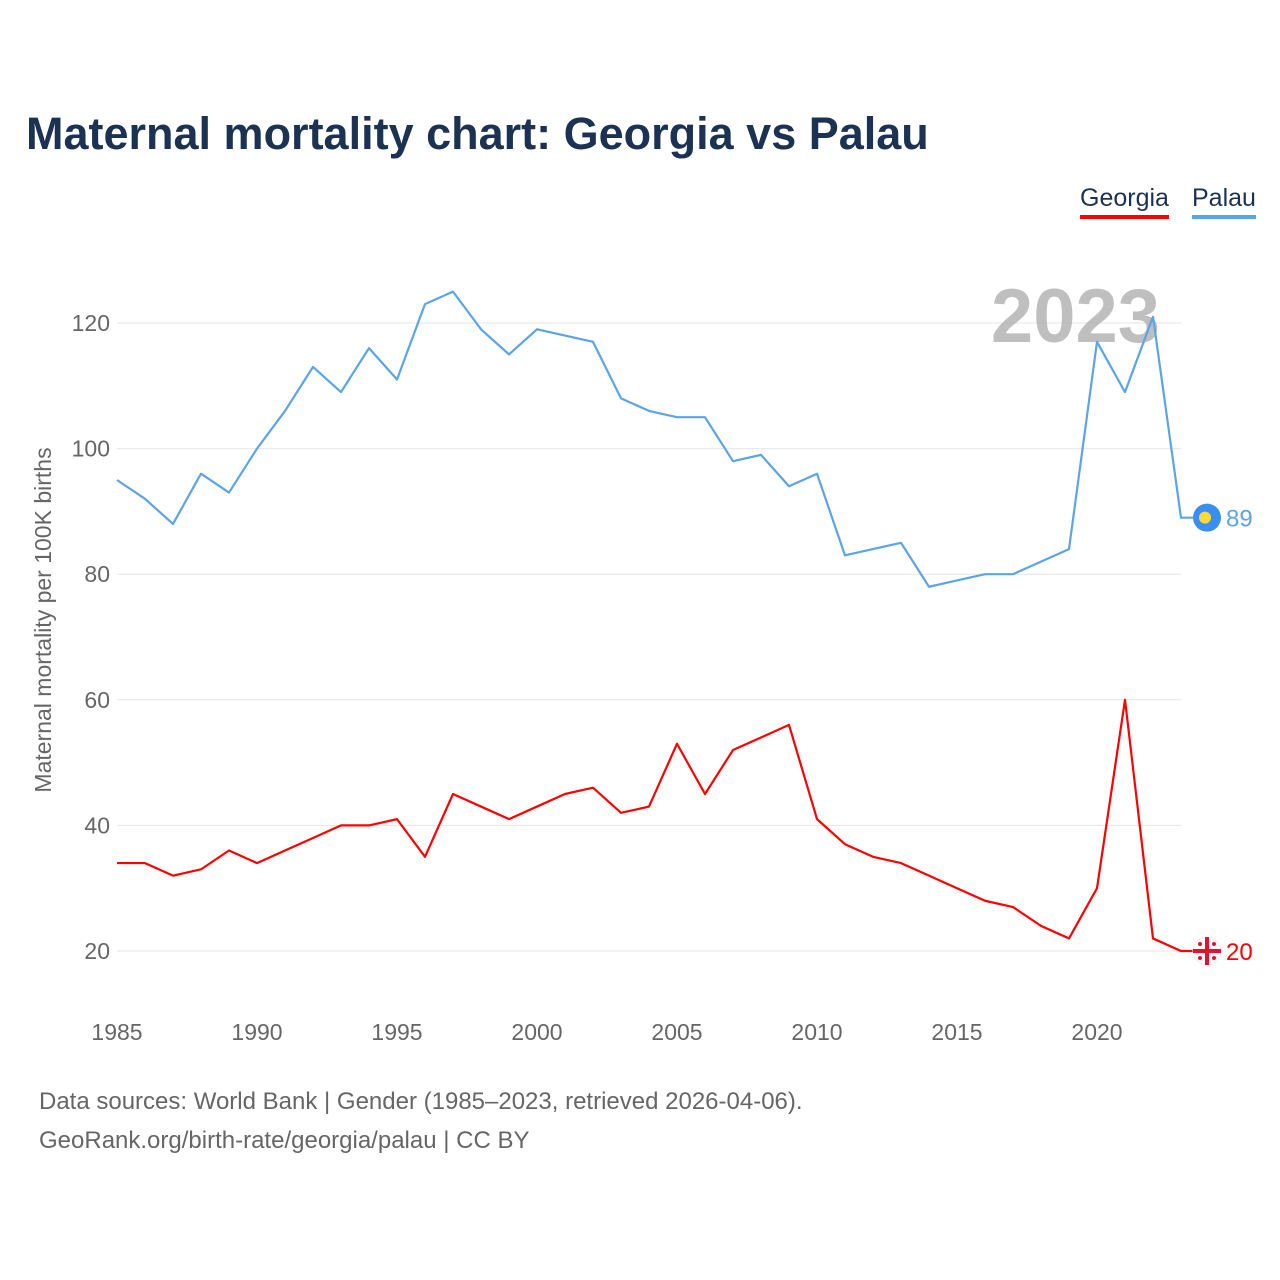  What do you see at coordinates (91, 323) in the screenshot?
I see `y-tick-label: 120` at bounding box center [91, 323].